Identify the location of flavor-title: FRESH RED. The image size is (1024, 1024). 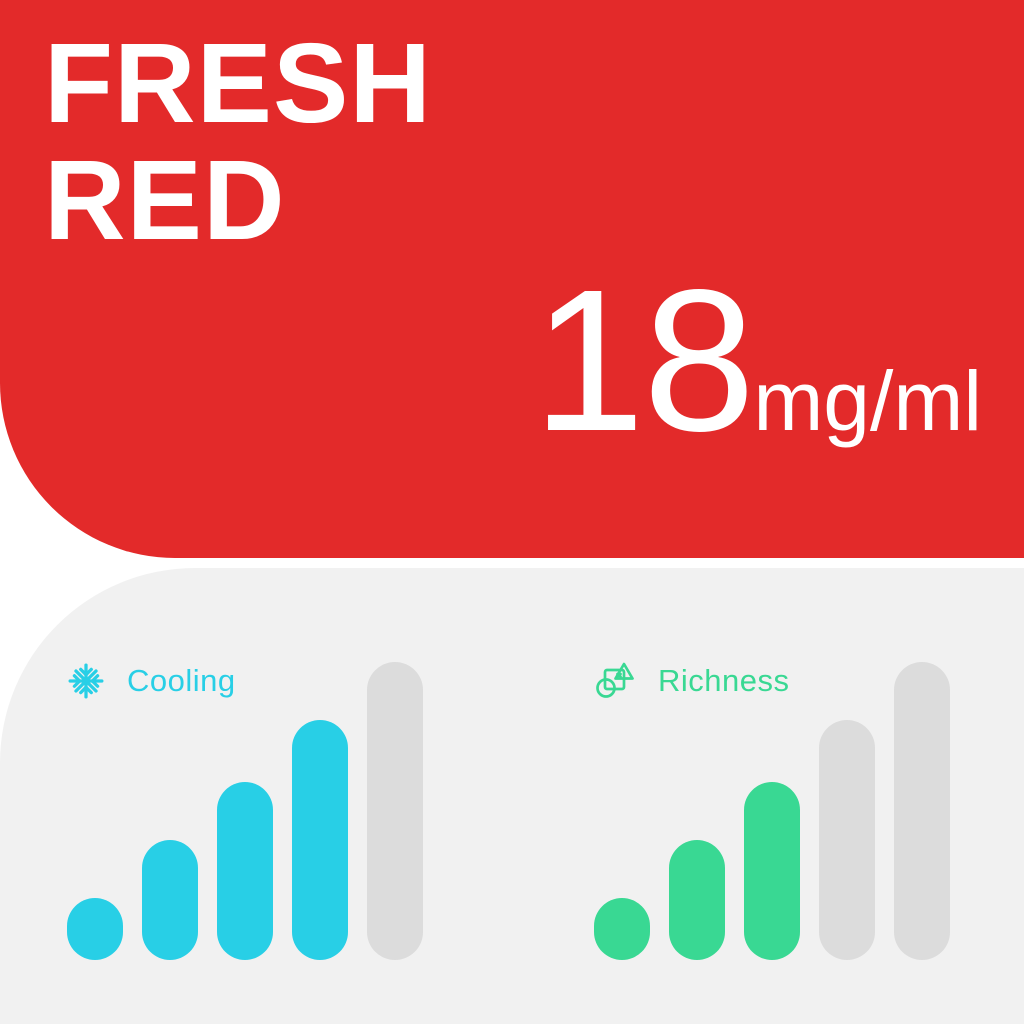
(238, 142).